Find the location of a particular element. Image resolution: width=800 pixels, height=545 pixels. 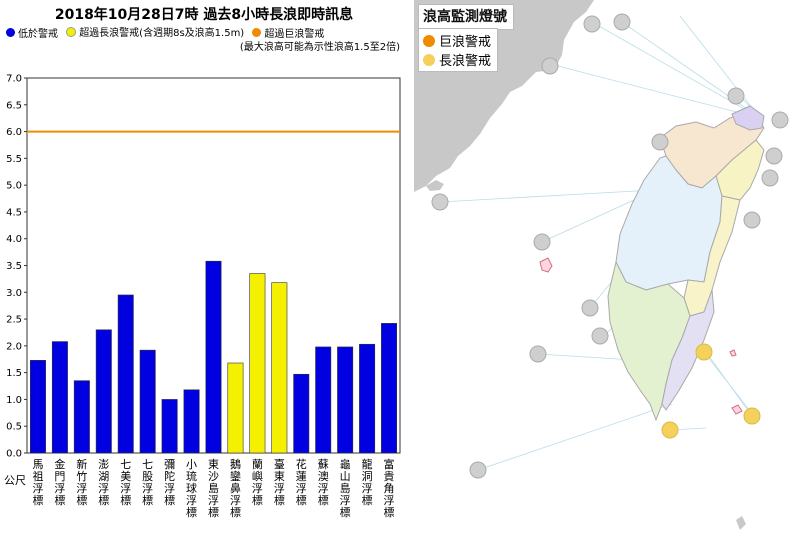

map-legend: 巨浪警戒 長浪警戒 is located at coordinates (458, 50).